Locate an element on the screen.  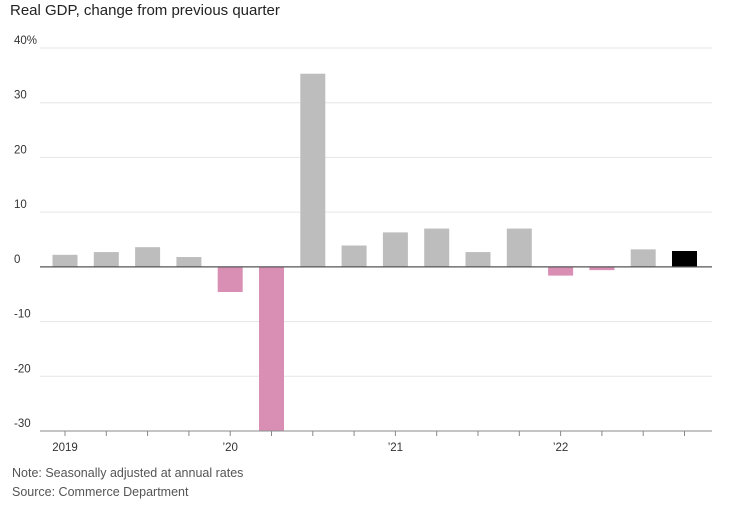
x-tick-label: ’22 is located at coordinates (560, 448).